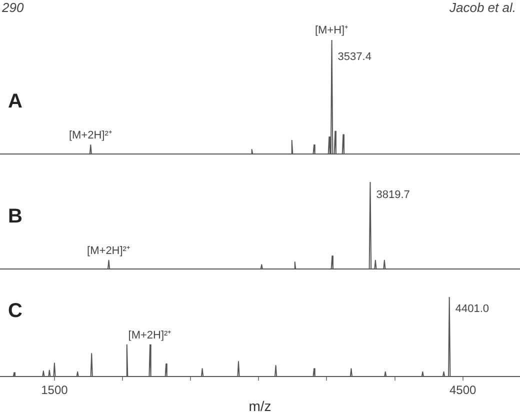 The width and height of the screenshot is (520, 415). I want to click on annotation: 4401.0, so click(472, 308).